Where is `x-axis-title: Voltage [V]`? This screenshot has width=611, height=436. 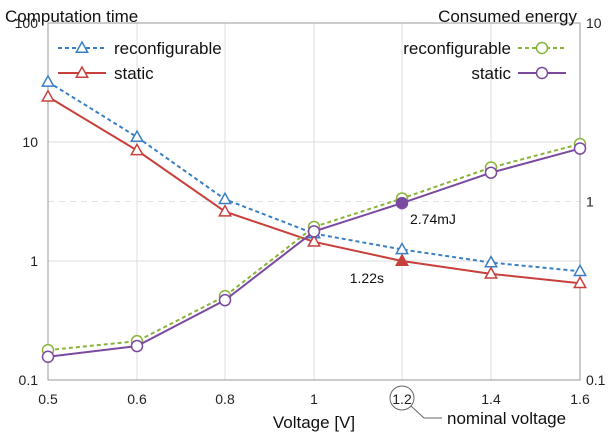
x-axis-title: Voltage [V] is located at coordinates (314, 422).